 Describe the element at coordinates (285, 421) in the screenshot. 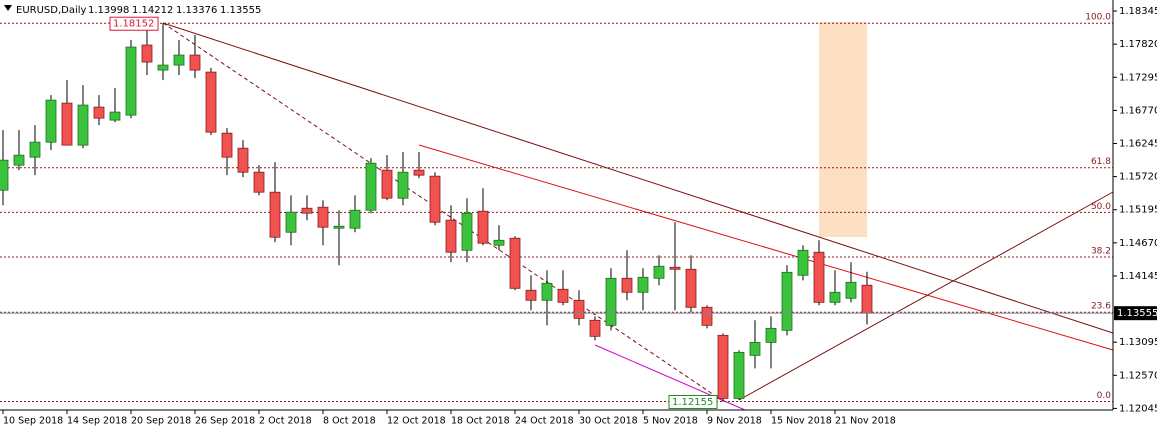

I see `x-tick-label: 2 Oct 2018` at that location.